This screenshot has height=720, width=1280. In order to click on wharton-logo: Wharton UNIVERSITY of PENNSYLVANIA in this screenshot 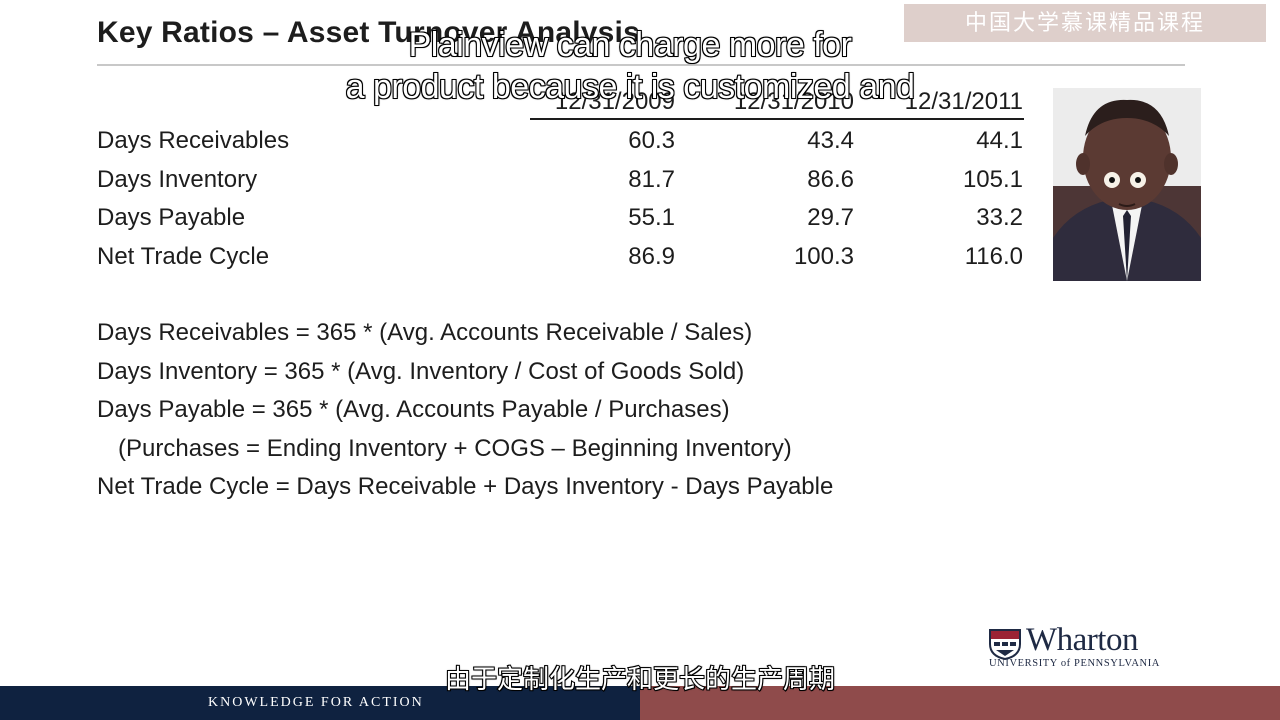, I will do `click(1090, 648)`.